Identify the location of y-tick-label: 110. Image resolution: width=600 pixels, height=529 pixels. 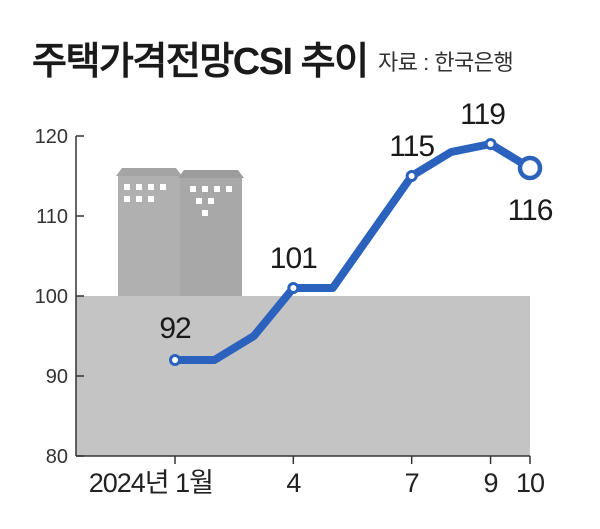
(52, 217).